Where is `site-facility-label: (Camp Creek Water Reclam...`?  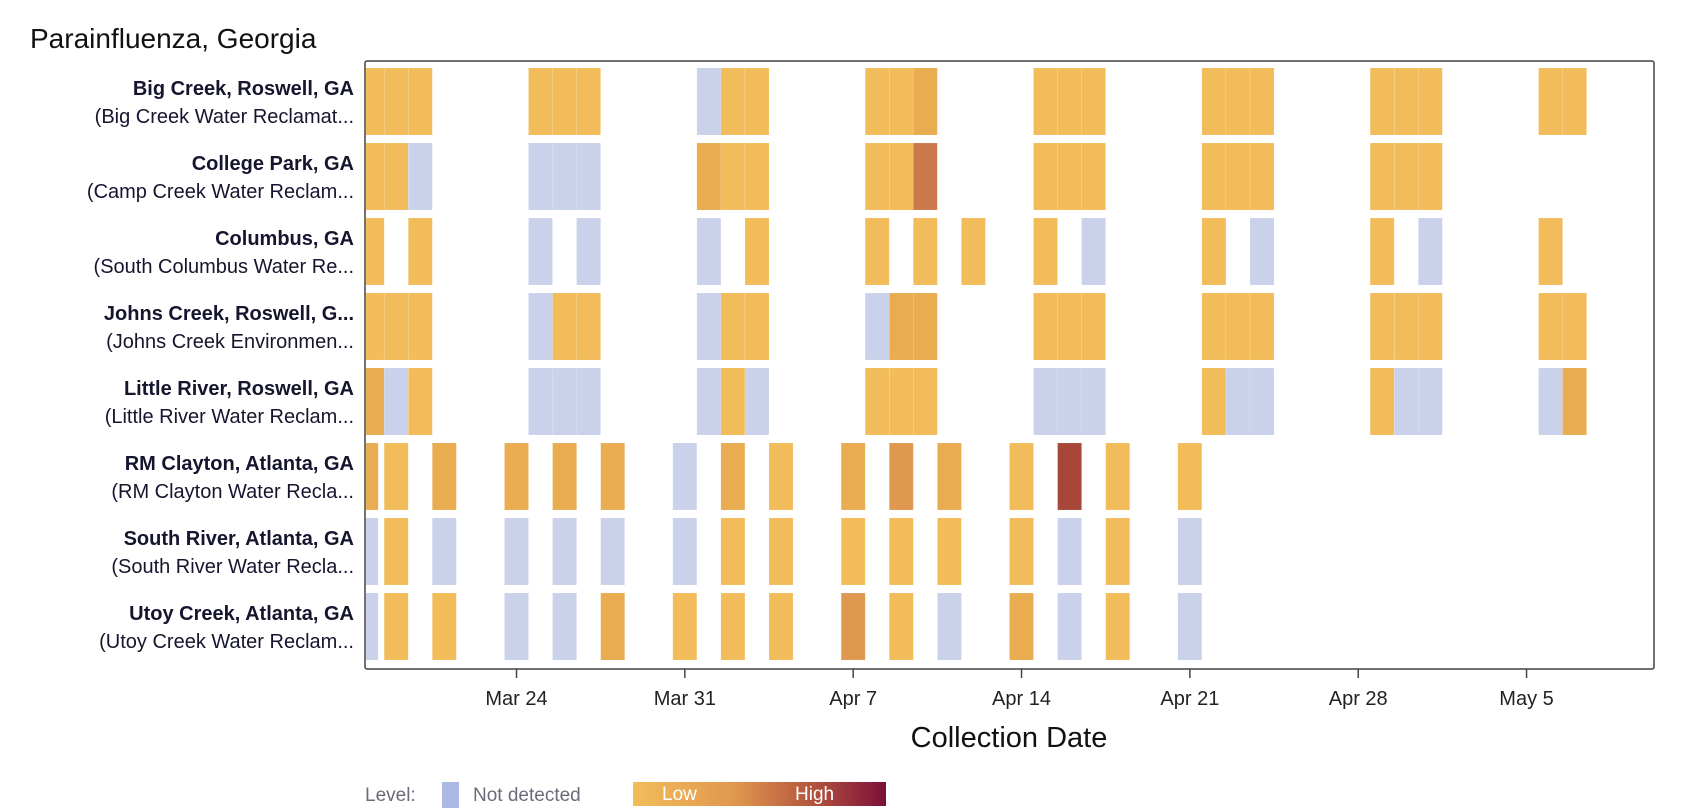 site-facility-label: (Camp Creek Water Reclam... is located at coordinates (220, 192).